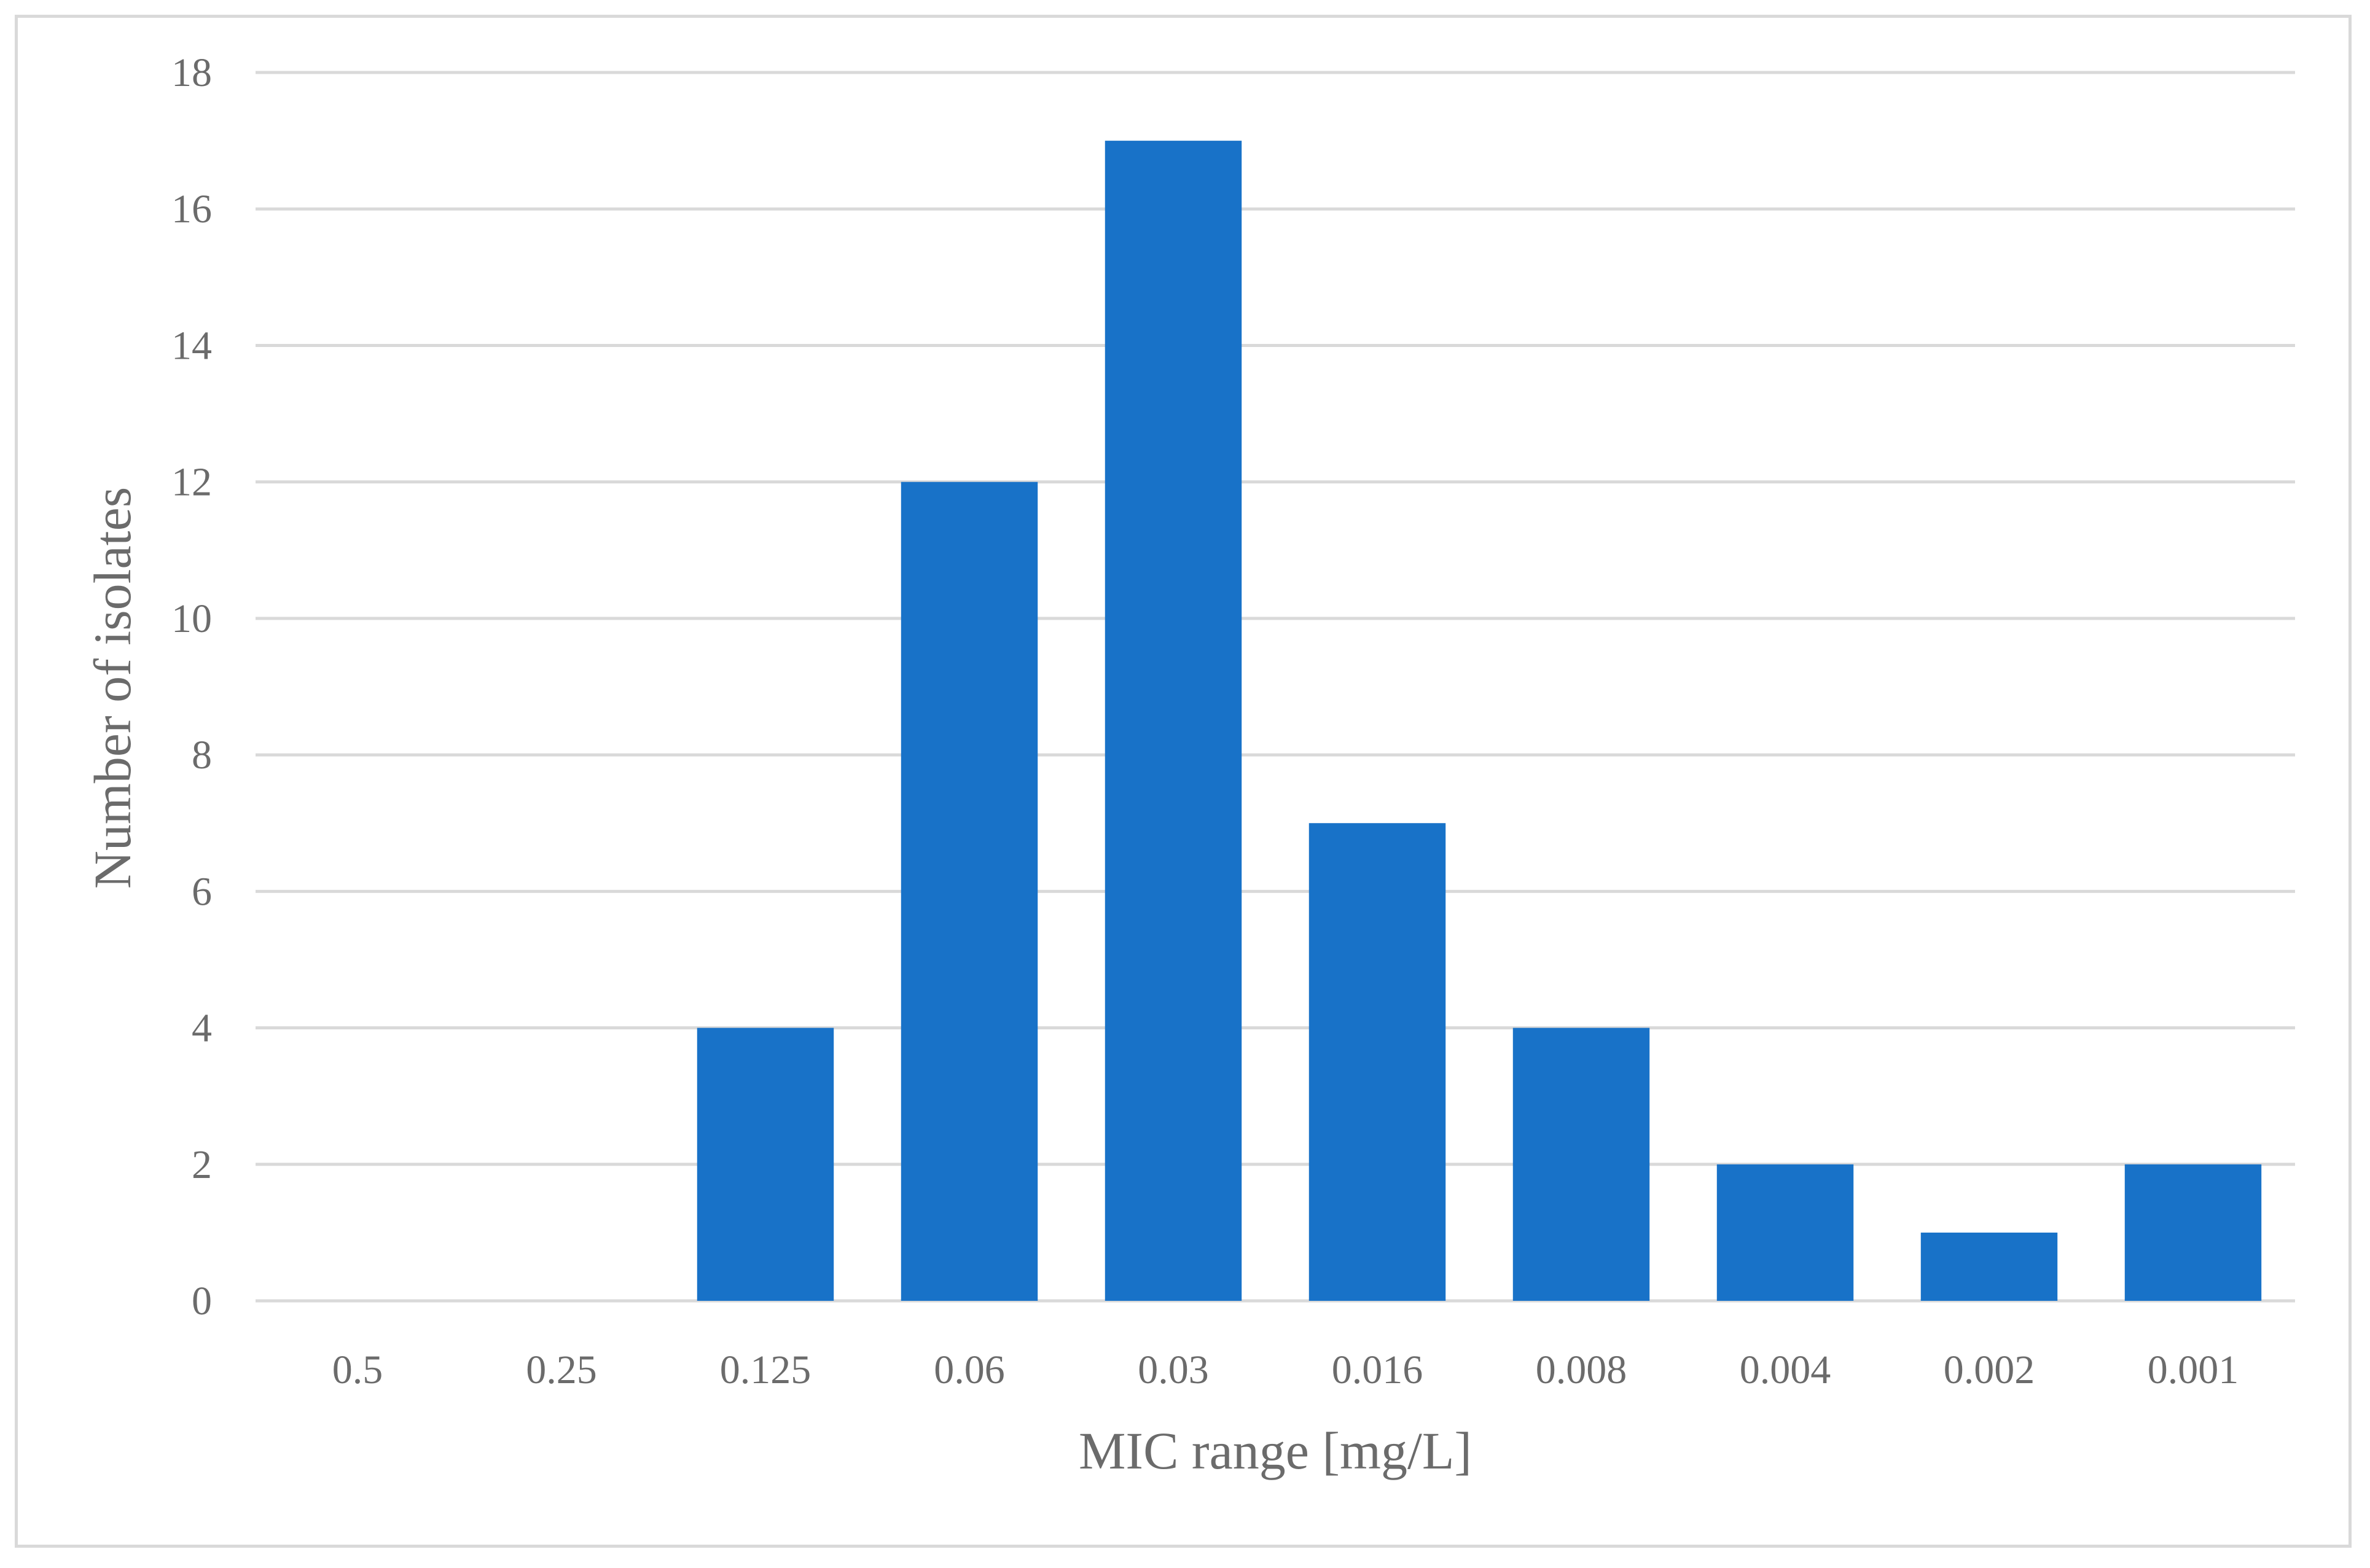 The height and width of the screenshot is (1568, 2370). What do you see at coordinates (357, 1370) in the screenshot?
I see `x-tick-label: 0.5` at bounding box center [357, 1370].